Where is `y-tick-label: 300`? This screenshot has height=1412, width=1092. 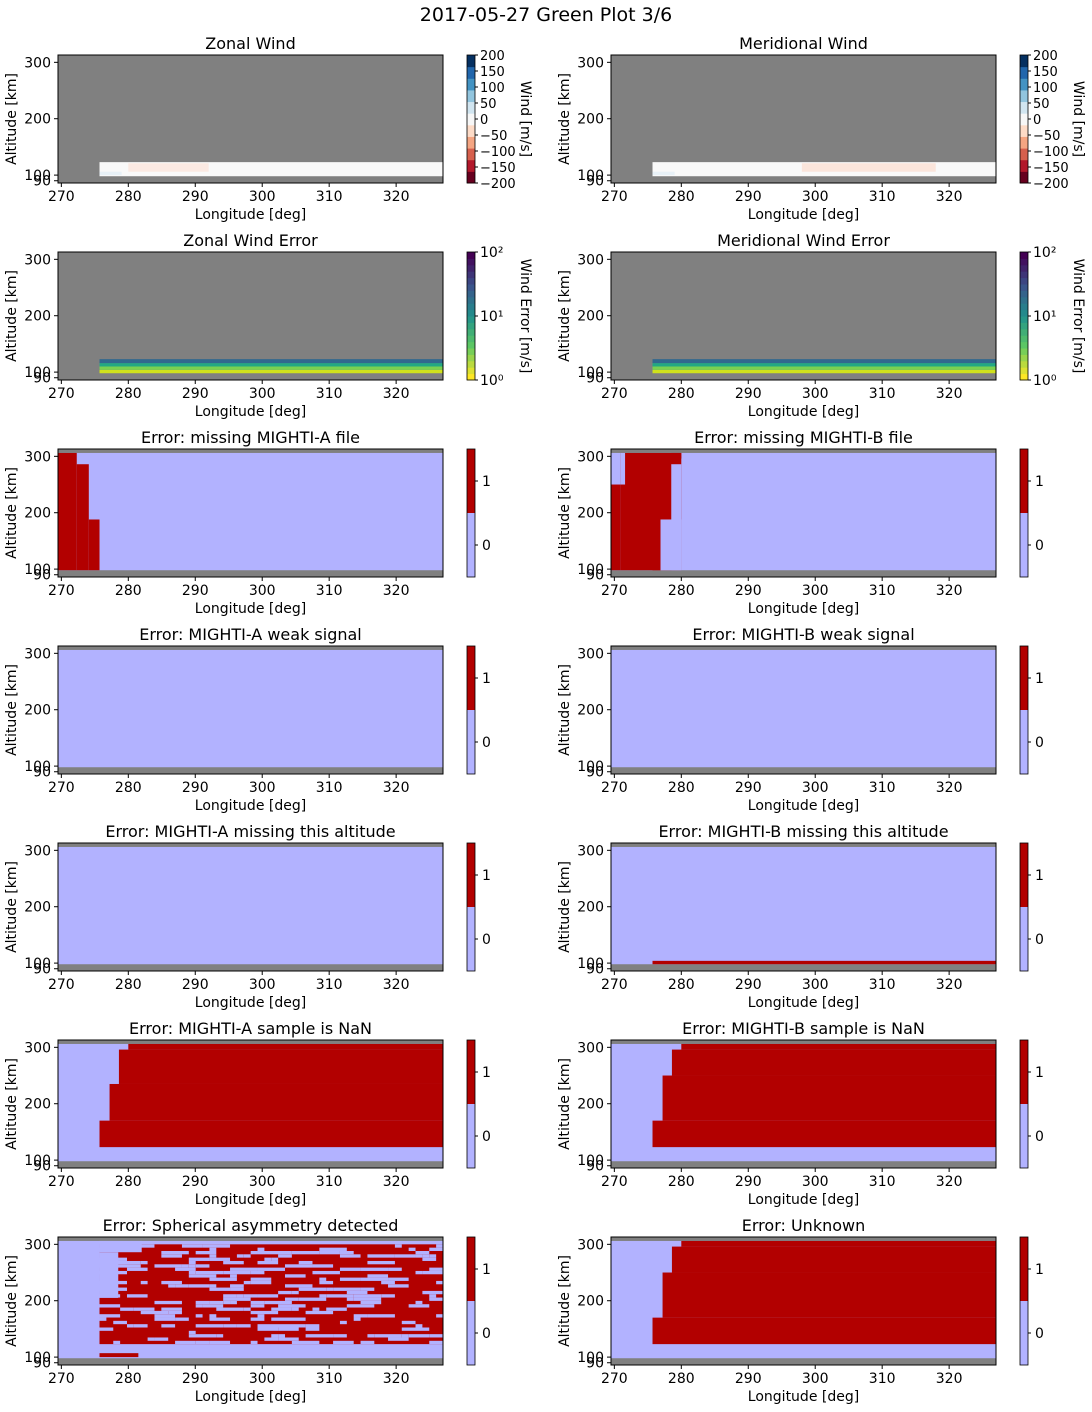
y-tick-label: 300 is located at coordinates (37, 1245).